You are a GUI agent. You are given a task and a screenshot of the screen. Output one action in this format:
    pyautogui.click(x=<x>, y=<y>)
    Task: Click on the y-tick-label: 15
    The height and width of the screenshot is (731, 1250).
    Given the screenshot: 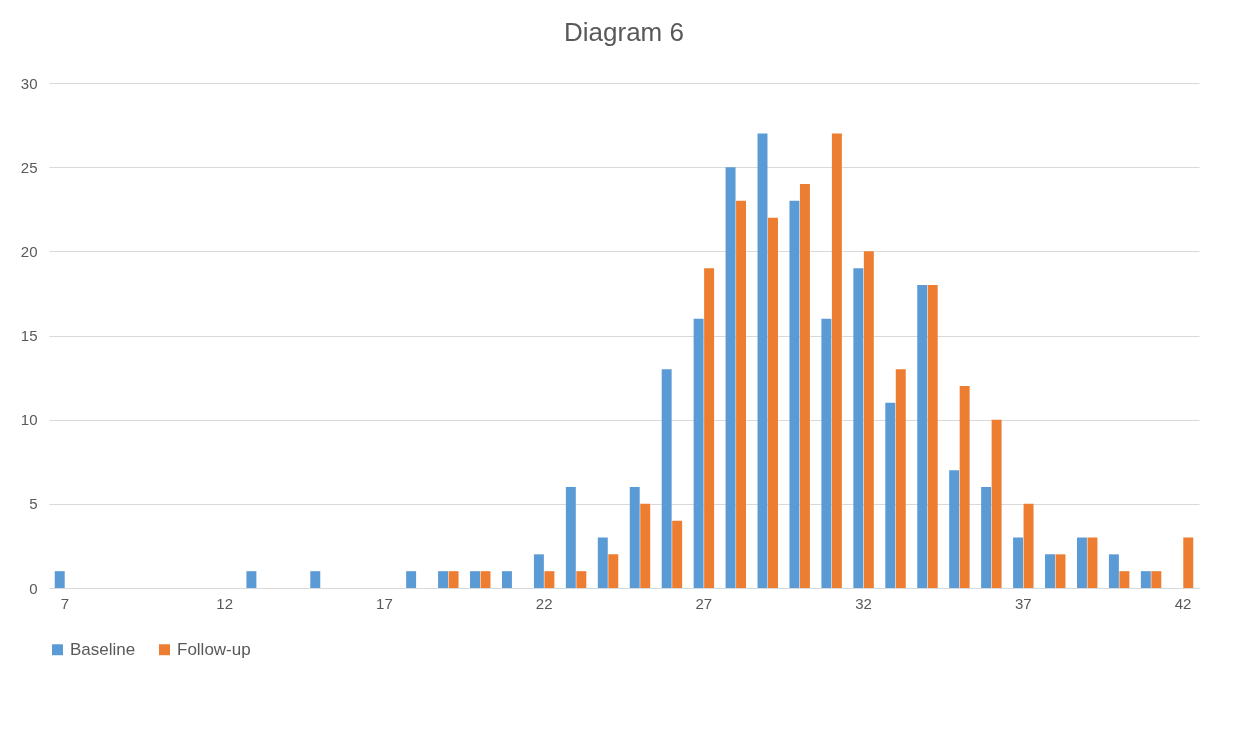 What is the action you would take?
    pyautogui.click(x=29, y=335)
    